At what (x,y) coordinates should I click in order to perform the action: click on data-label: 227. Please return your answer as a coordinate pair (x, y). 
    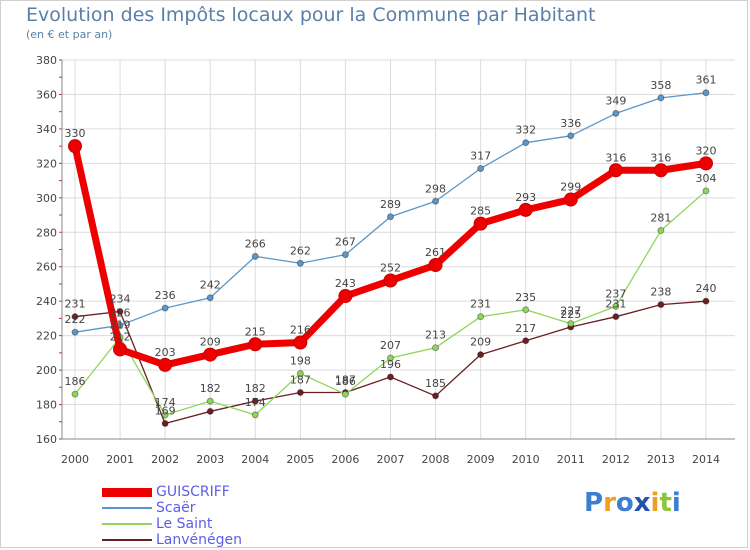
    Looking at the image, I should click on (570, 311).